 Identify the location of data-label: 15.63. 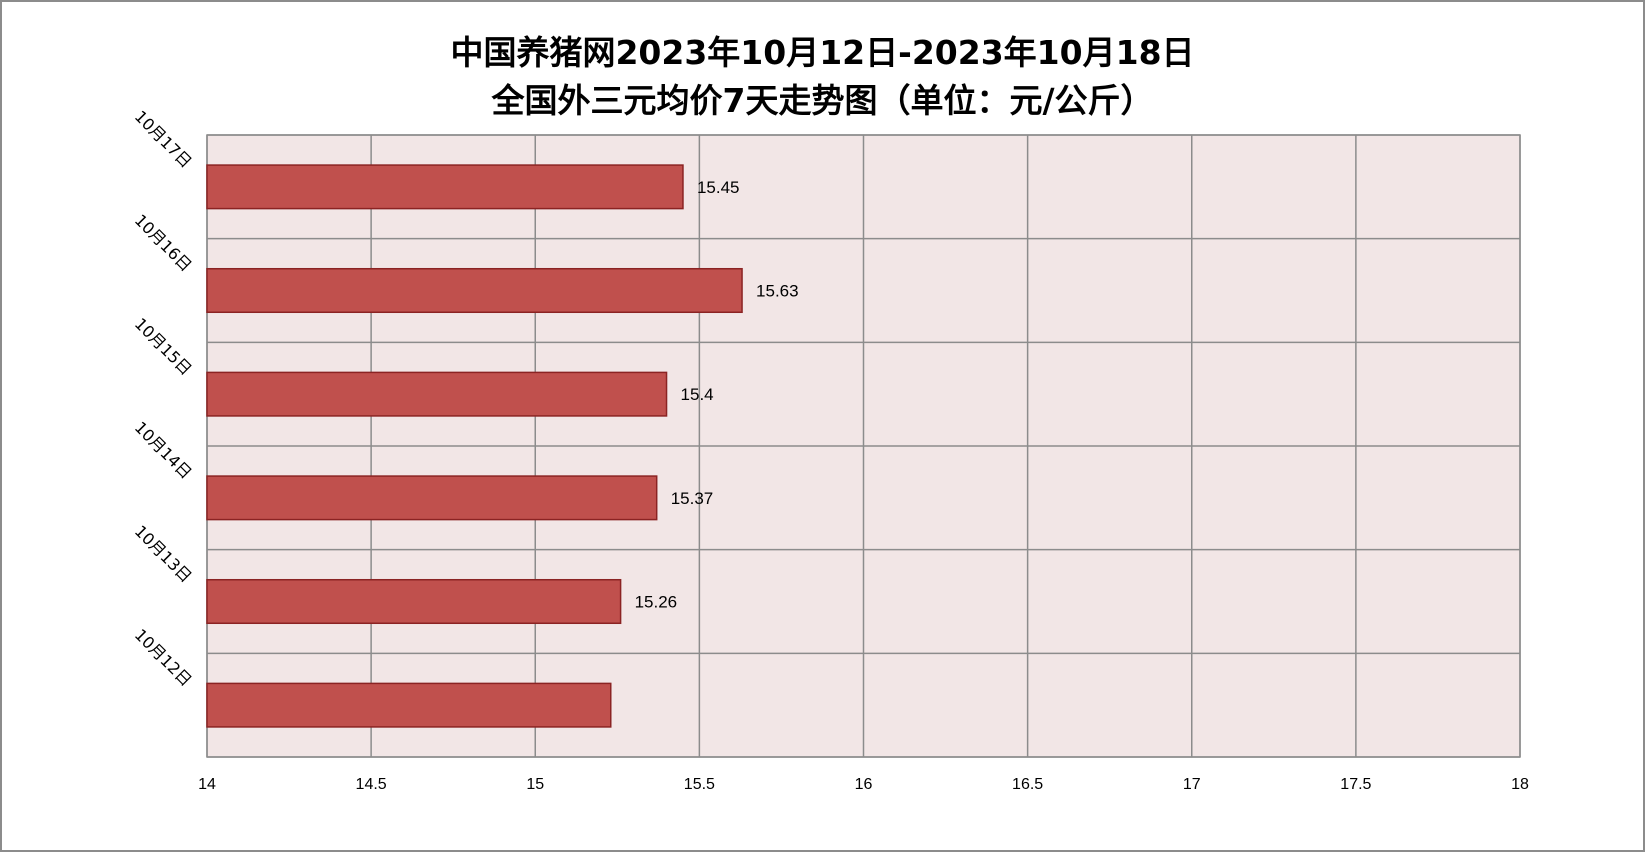
(777, 291).